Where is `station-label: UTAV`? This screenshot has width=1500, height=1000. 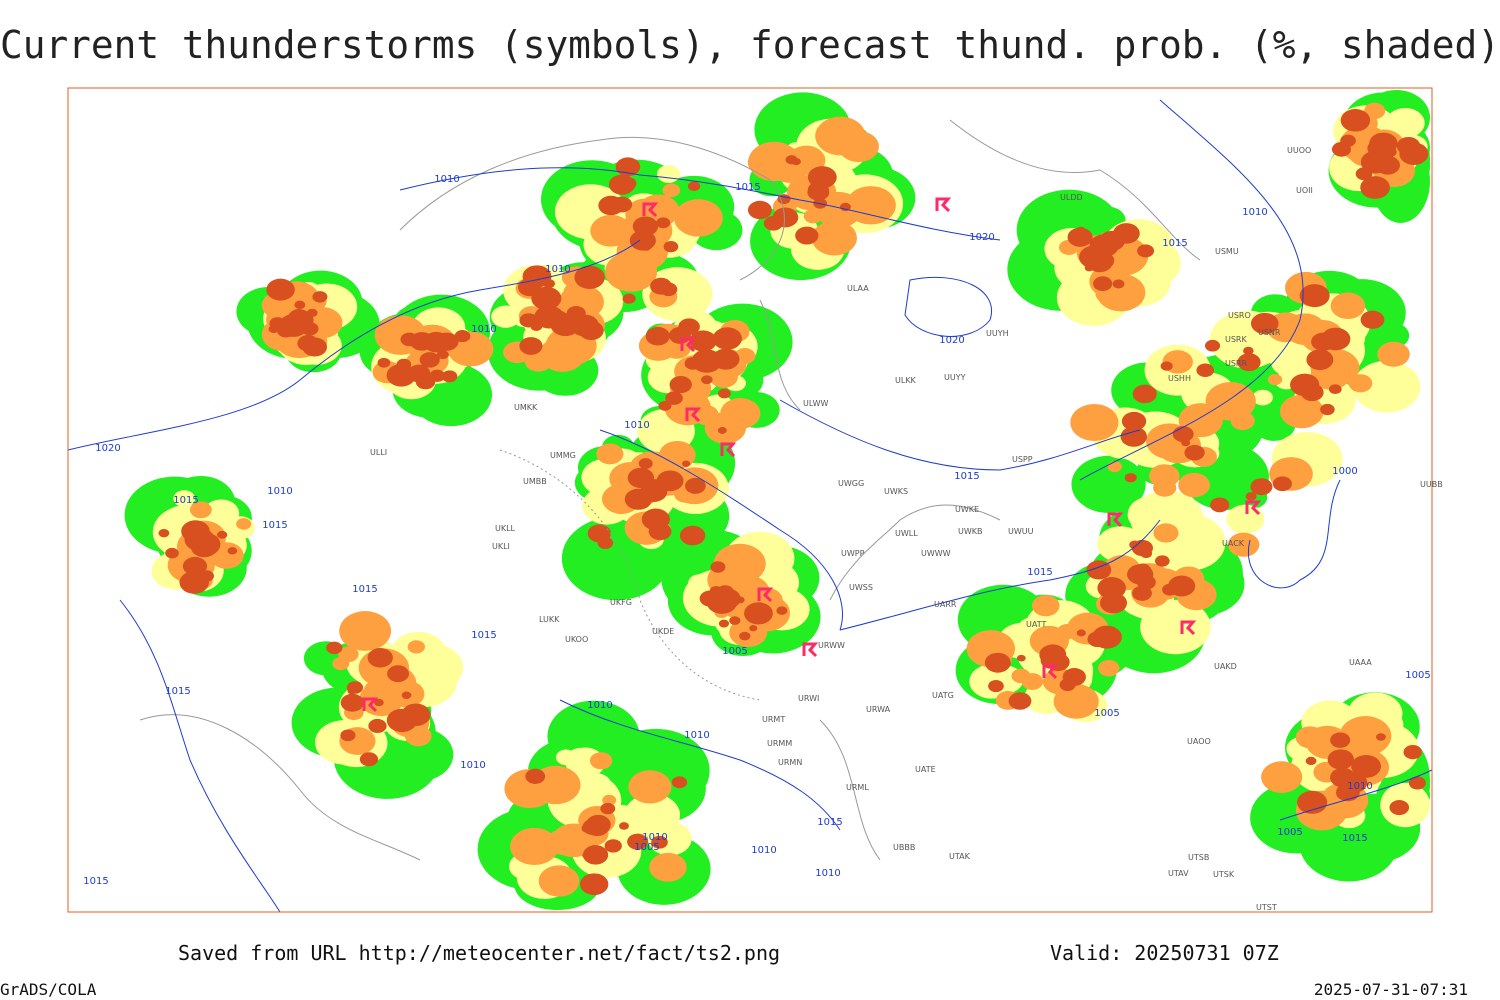
station-label: UTAV is located at coordinates (1178, 873).